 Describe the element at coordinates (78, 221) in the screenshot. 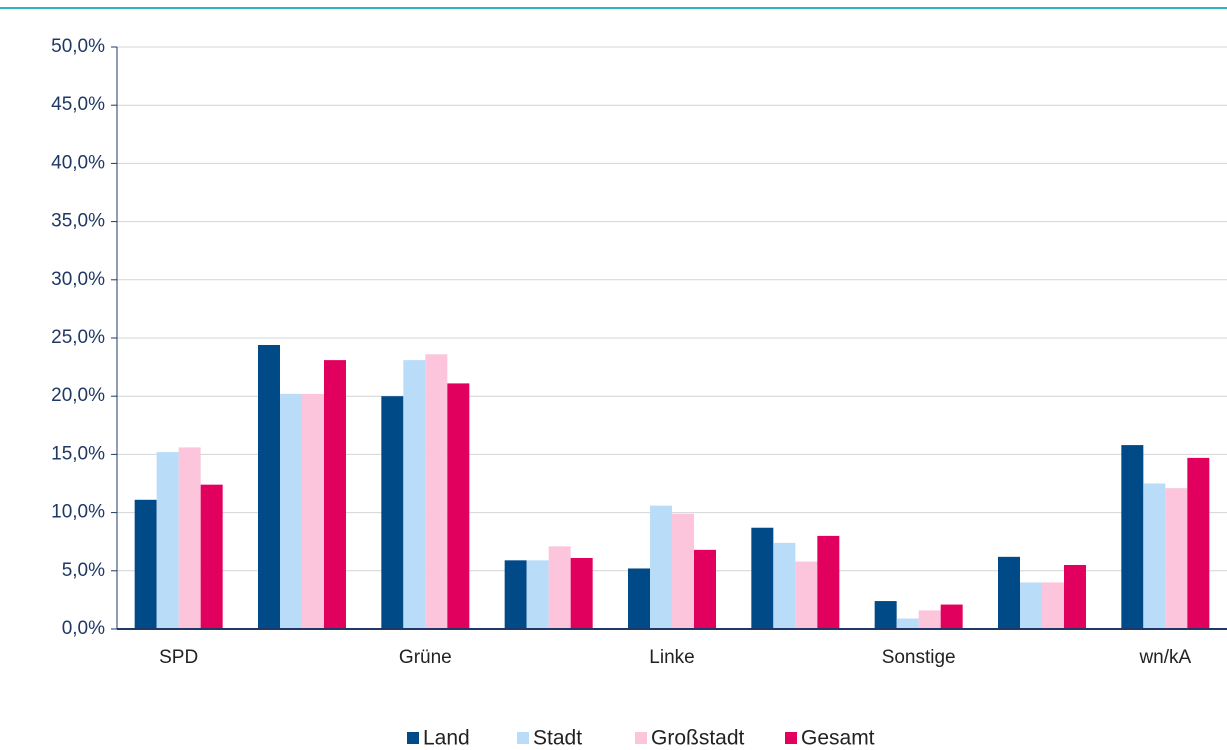

I see `y-tick-label: 35,0%` at that location.